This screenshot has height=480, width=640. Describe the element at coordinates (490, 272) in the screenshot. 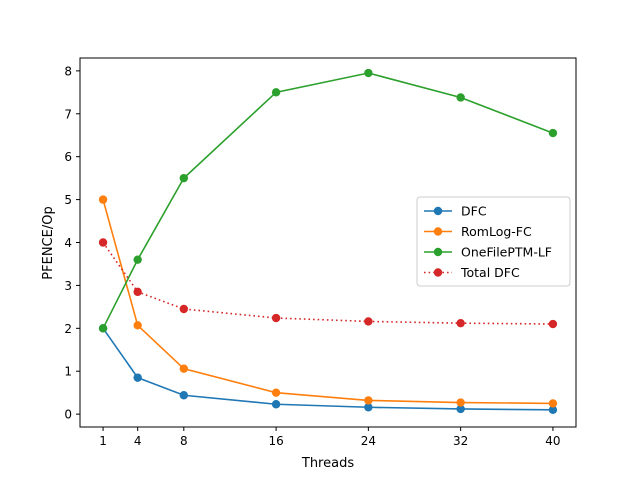

I see `legend-label-total-dfc: Total DFC` at that location.